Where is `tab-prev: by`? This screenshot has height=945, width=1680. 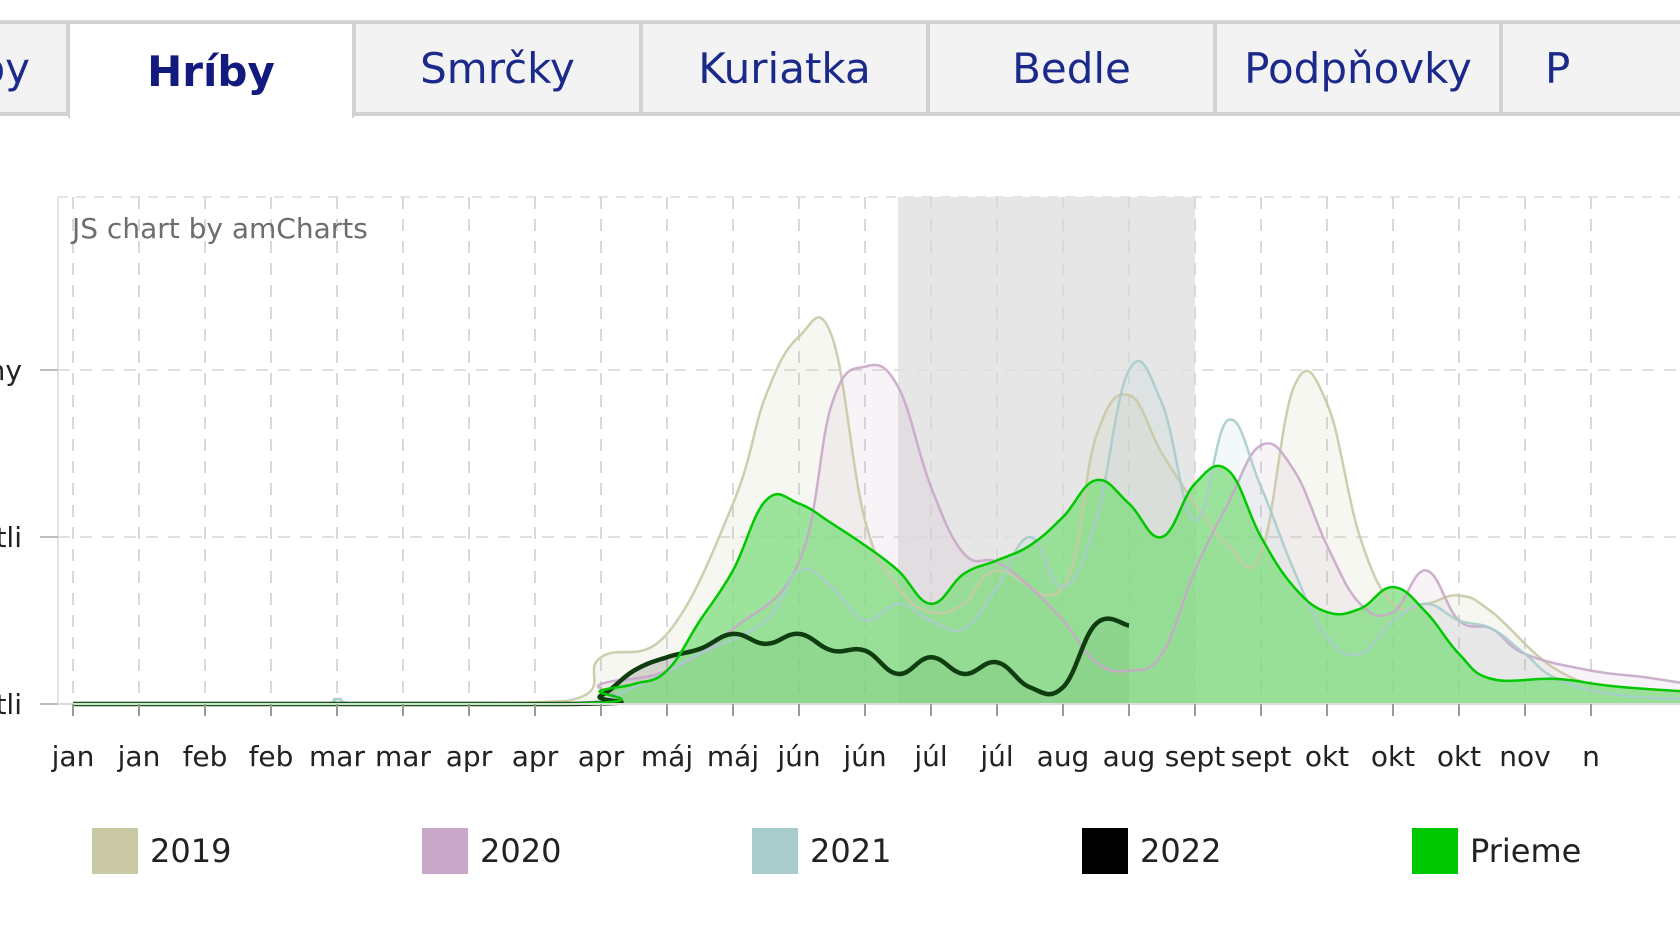
tab-prev: by is located at coordinates (34, 68).